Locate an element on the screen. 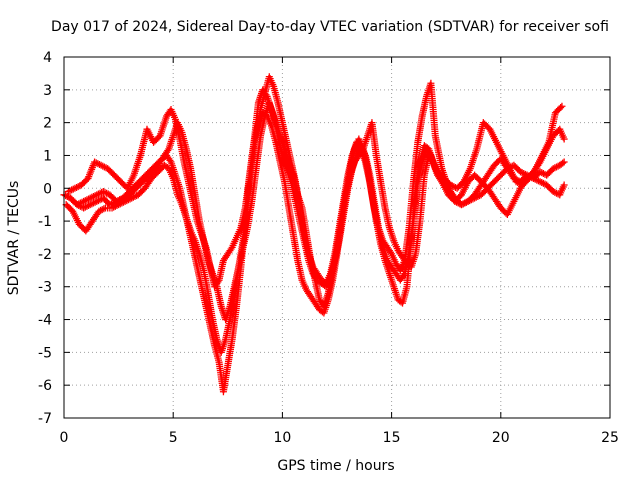 The image size is (640, 484). x-tick-label: 25 is located at coordinates (610, 438).